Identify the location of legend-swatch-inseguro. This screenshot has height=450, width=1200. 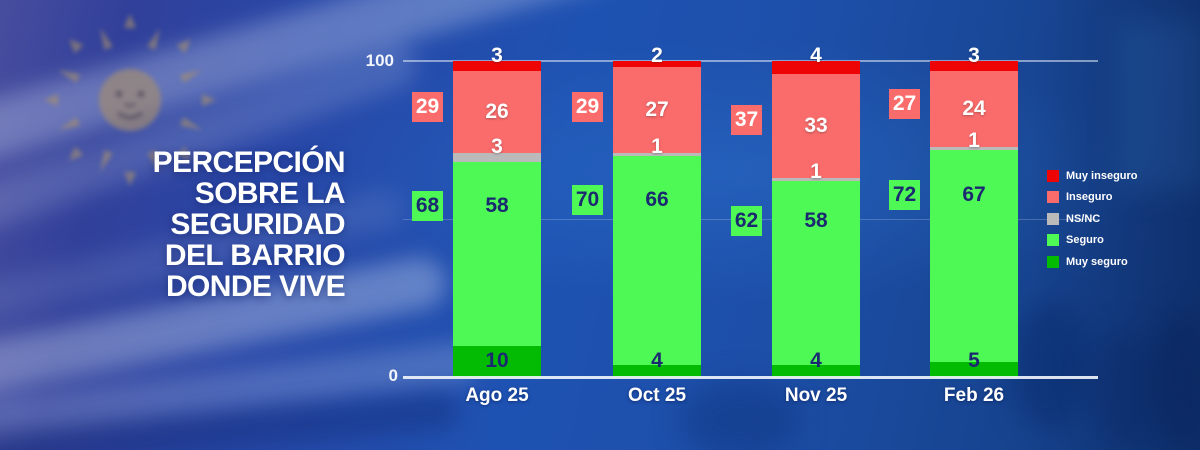
(1053, 197).